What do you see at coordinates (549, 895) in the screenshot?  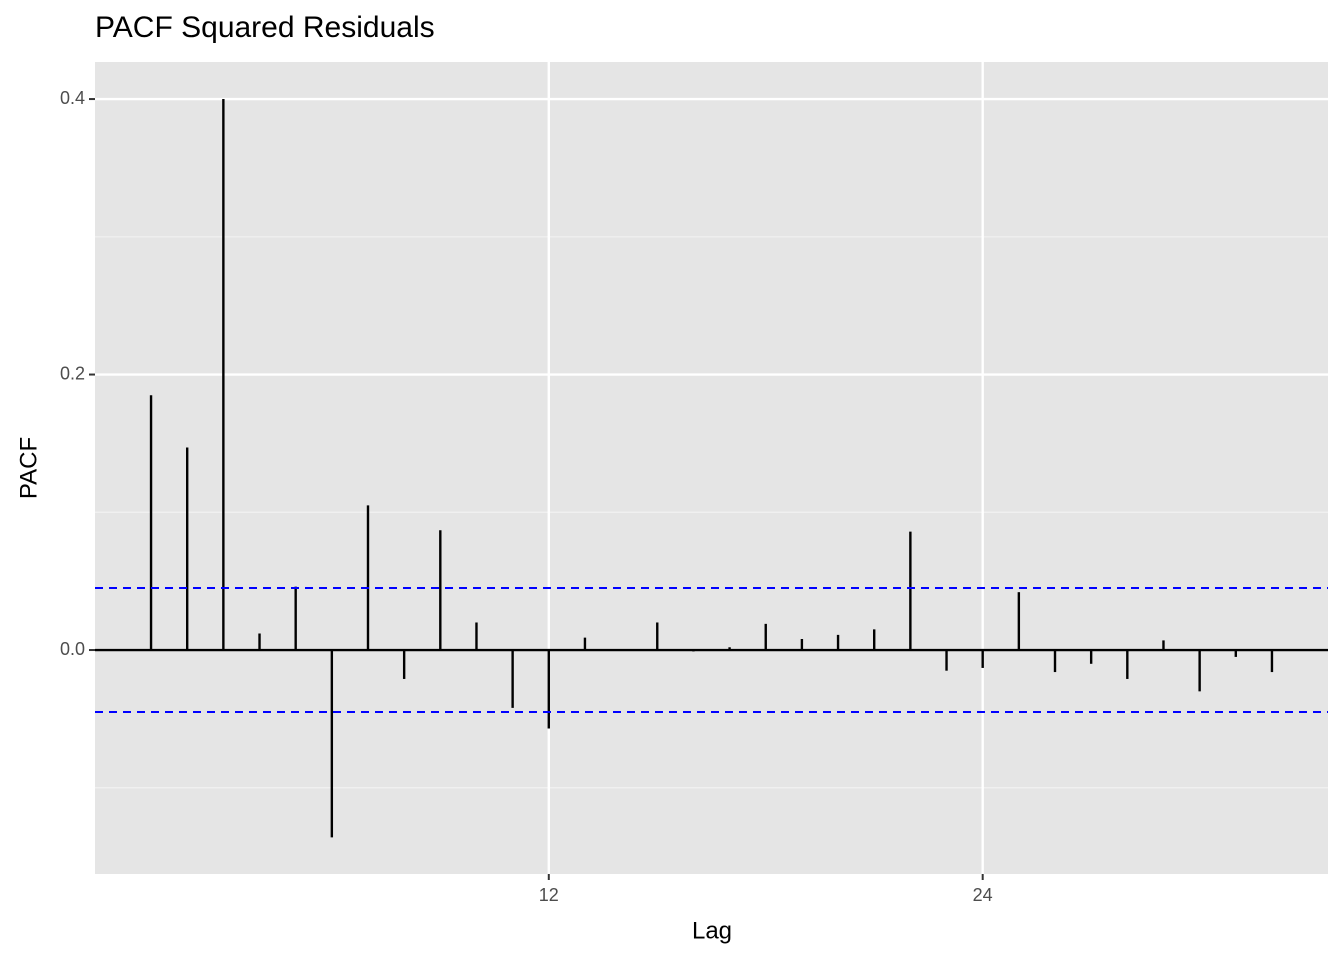 I see `x-tick-label: 12` at bounding box center [549, 895].